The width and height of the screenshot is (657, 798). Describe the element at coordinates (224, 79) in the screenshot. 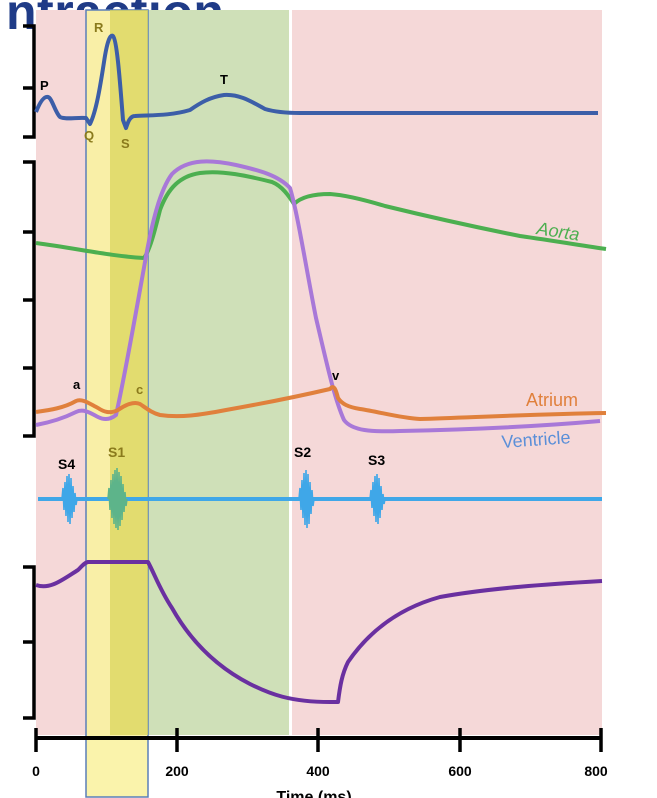

I see `ecg-label-t: T` at that location.